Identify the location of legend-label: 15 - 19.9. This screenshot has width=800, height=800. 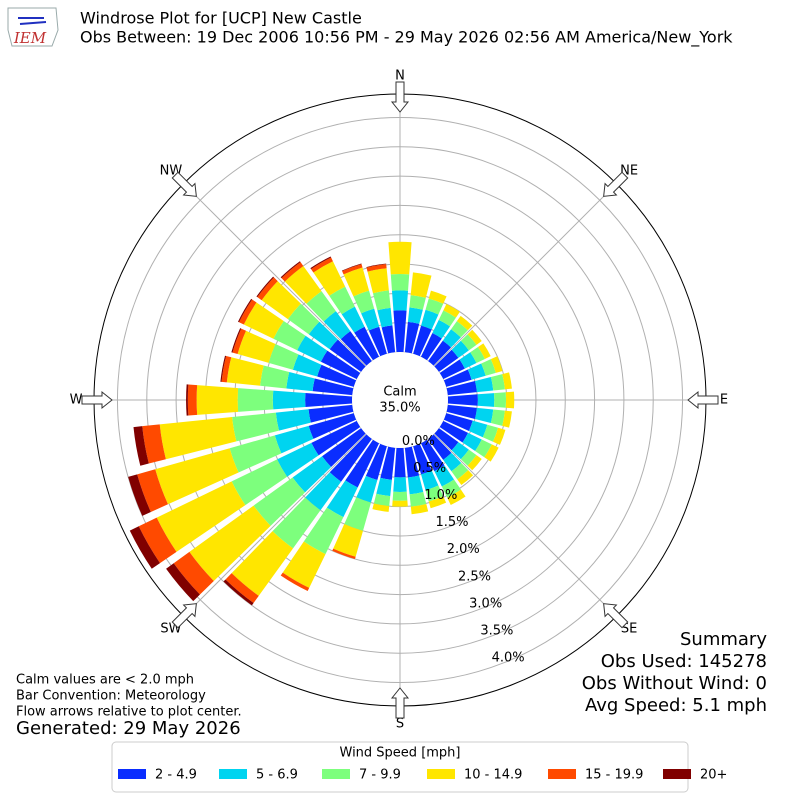
(614, 775).